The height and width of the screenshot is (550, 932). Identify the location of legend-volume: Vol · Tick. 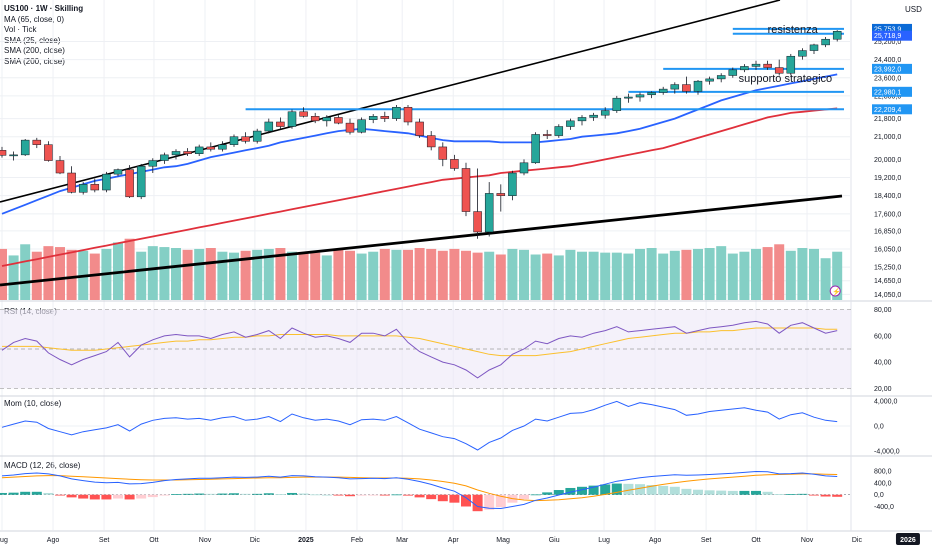
(20, 29).